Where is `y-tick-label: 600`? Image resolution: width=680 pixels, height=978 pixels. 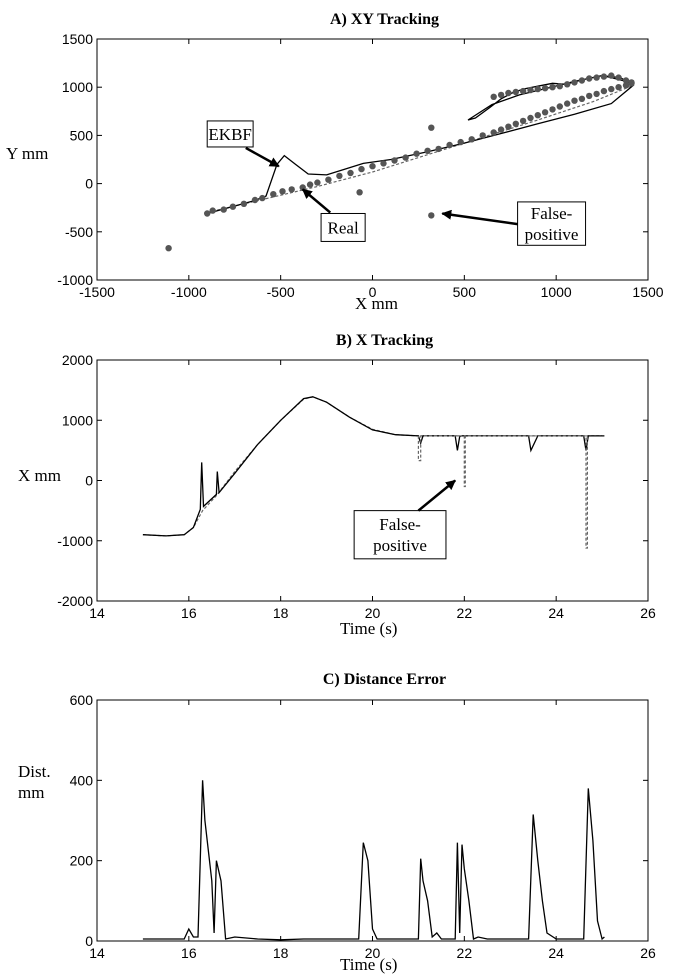 y-tick-label: 600 is located at coordinates (82, 700).